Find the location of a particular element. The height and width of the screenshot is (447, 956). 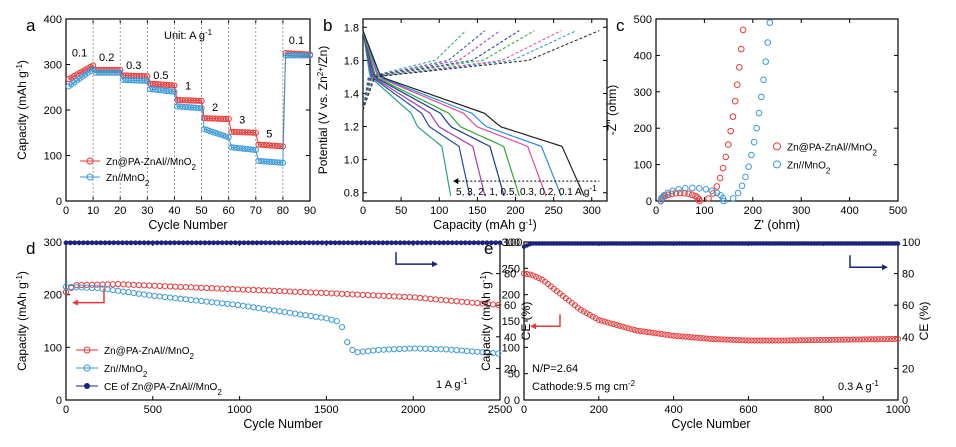

x-tick-label: 40 is located at coordinates (174, 211).